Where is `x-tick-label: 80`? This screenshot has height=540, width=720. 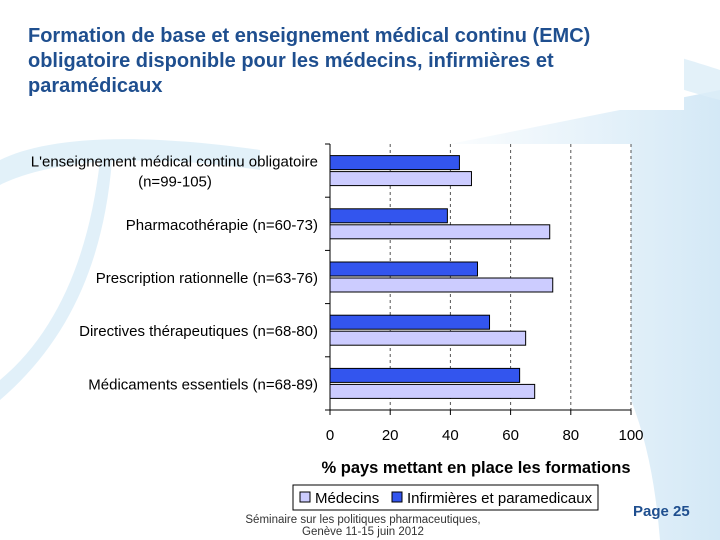 x-tick-label: 80 is located at coordinates (570, 435).